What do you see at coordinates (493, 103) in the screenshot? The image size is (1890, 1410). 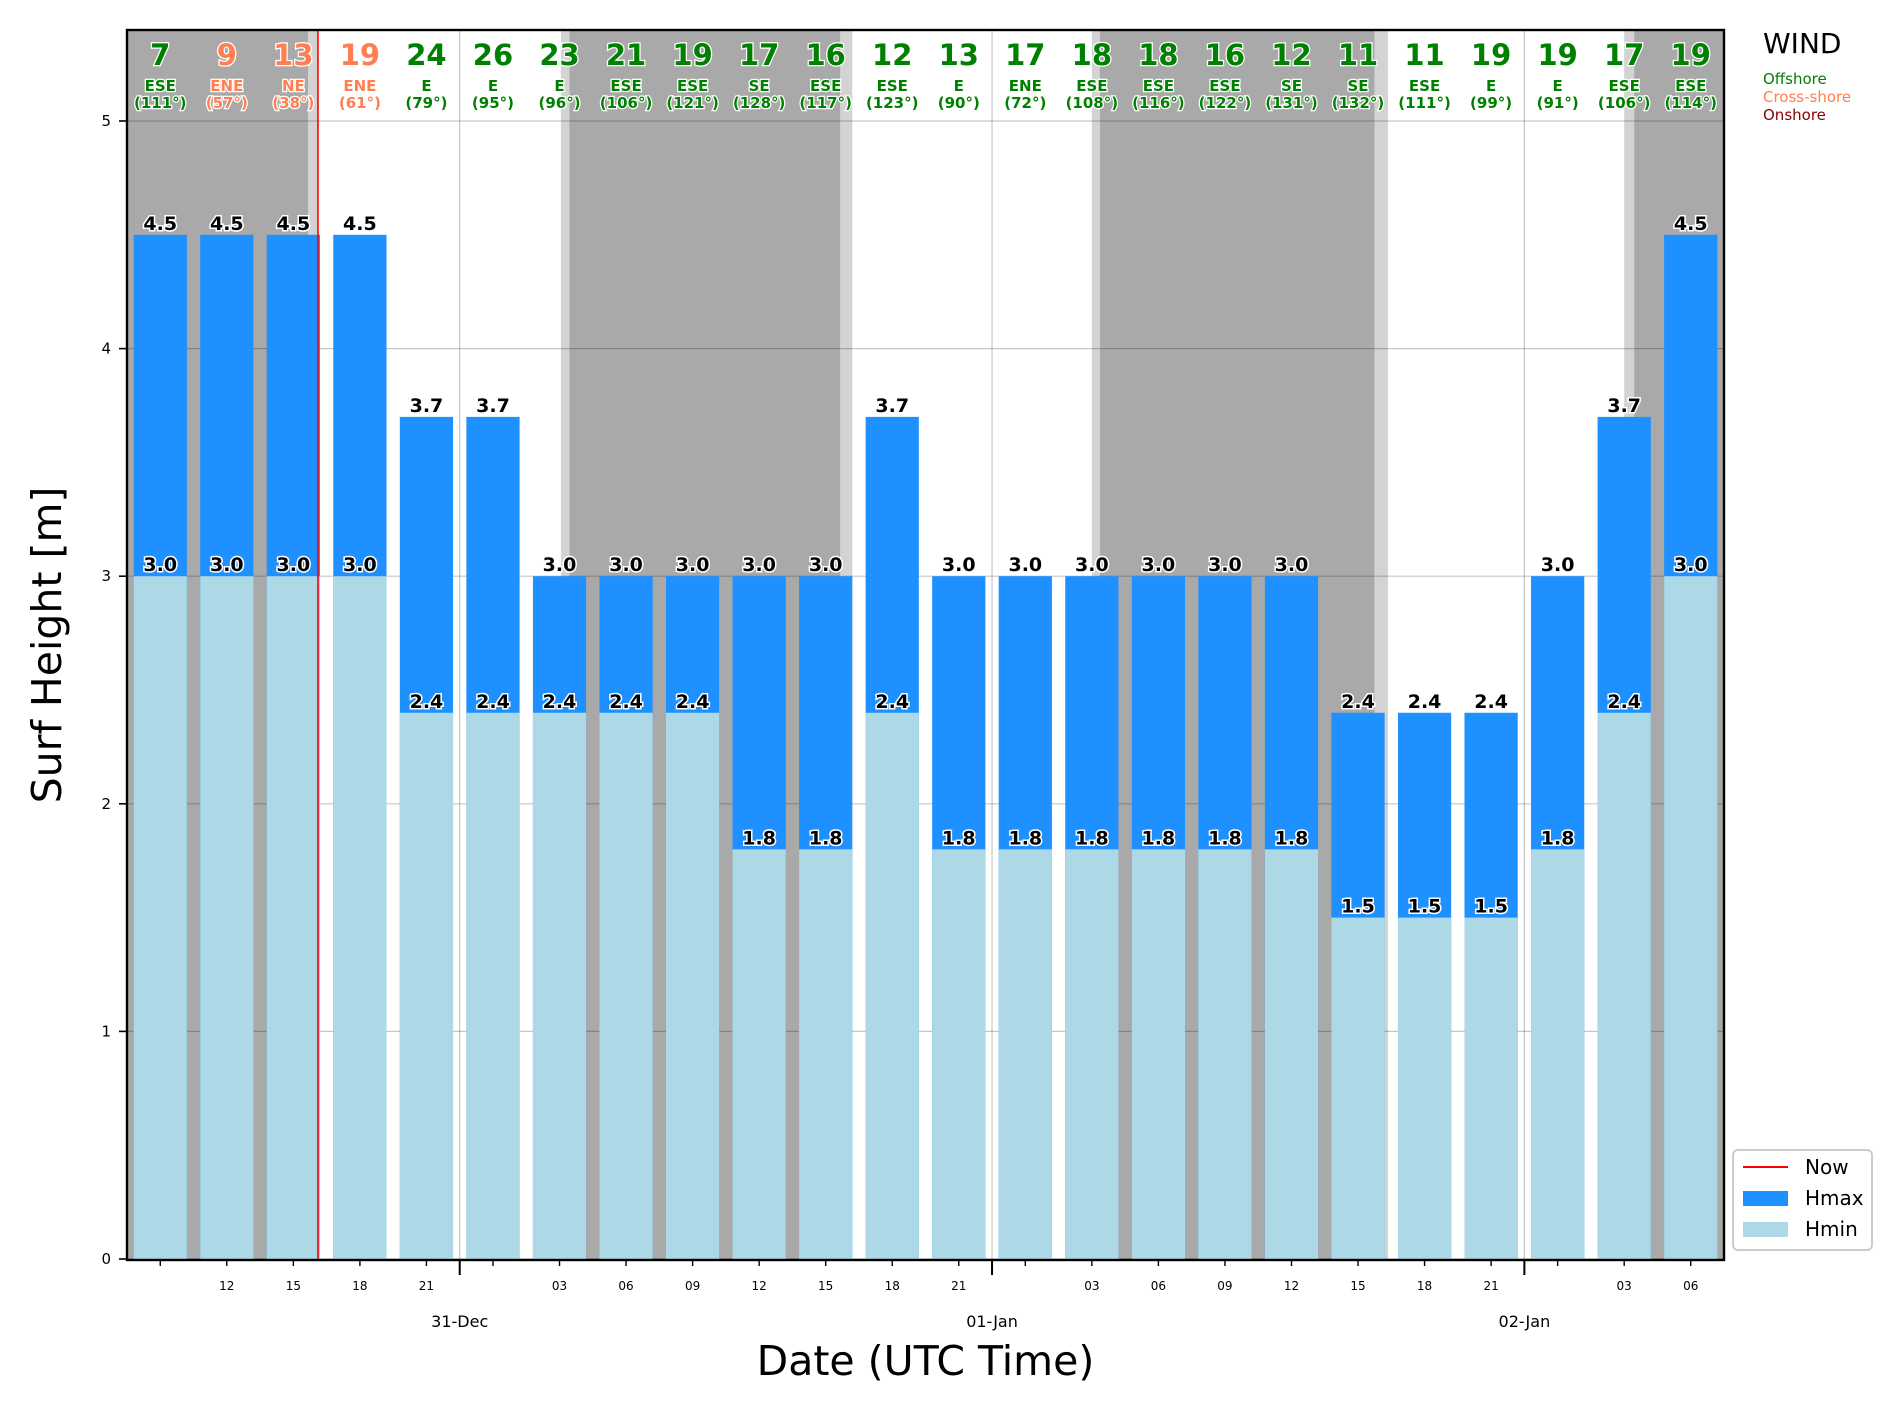 I see `wind-degrees: (95°)` at bounding box center [493, 103].